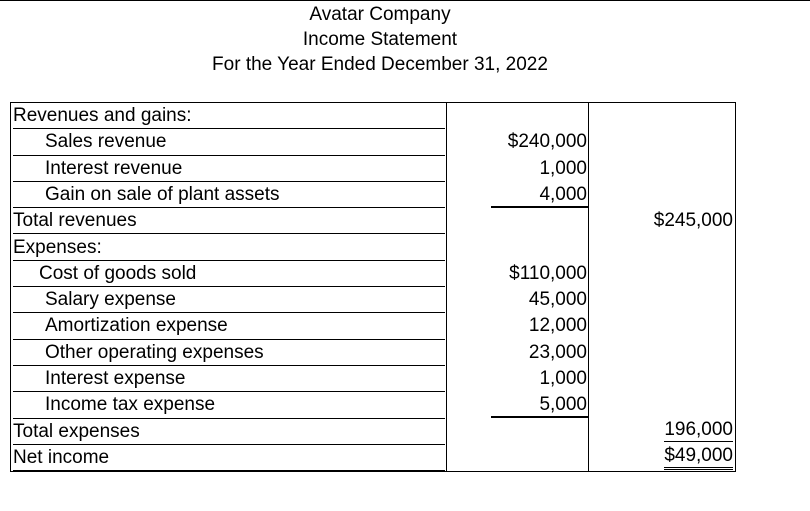 Image resolution: width=810 pixels, height=511 pixels. What do you see at coordinates (557, 352) in the screenshot?
I see `amount: 23,000` at bounding box center [557, 352].